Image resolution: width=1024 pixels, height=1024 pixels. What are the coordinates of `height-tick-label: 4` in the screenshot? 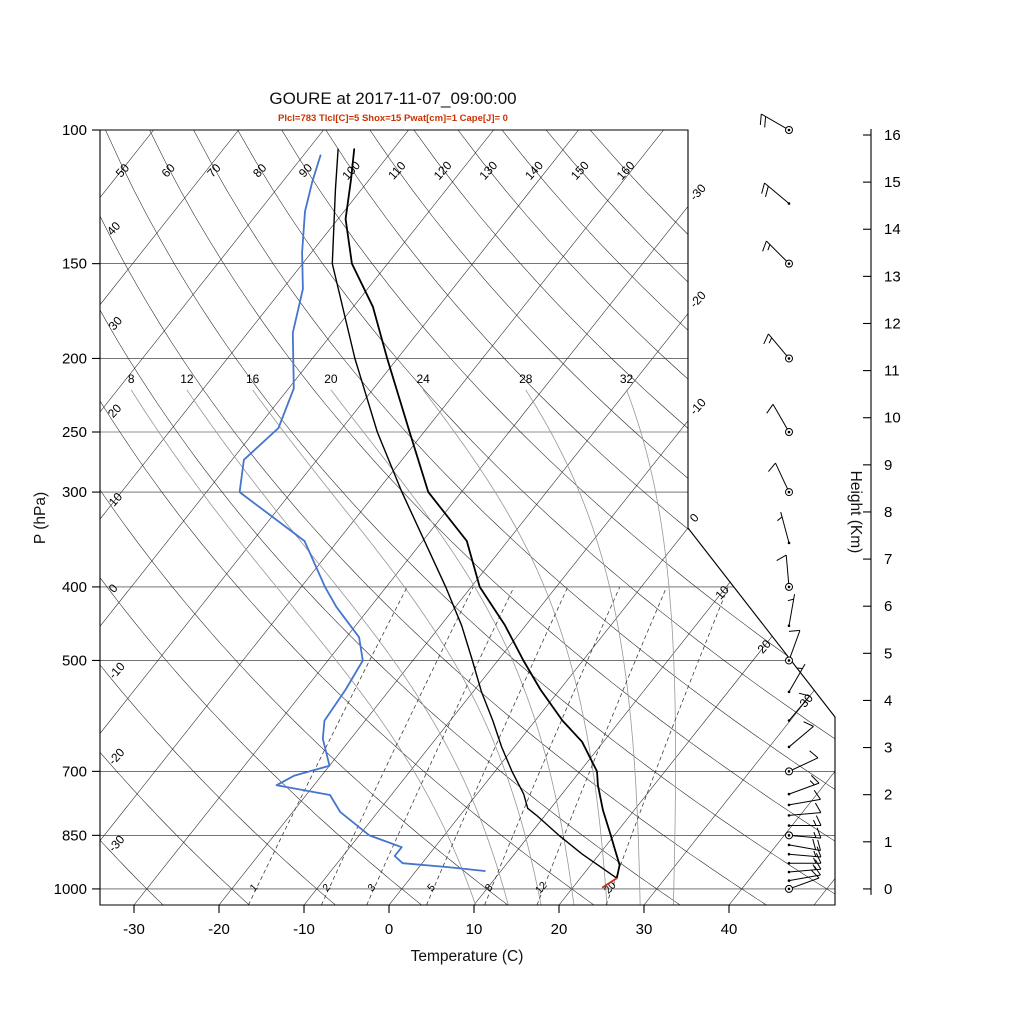 It's located at (888, 700).